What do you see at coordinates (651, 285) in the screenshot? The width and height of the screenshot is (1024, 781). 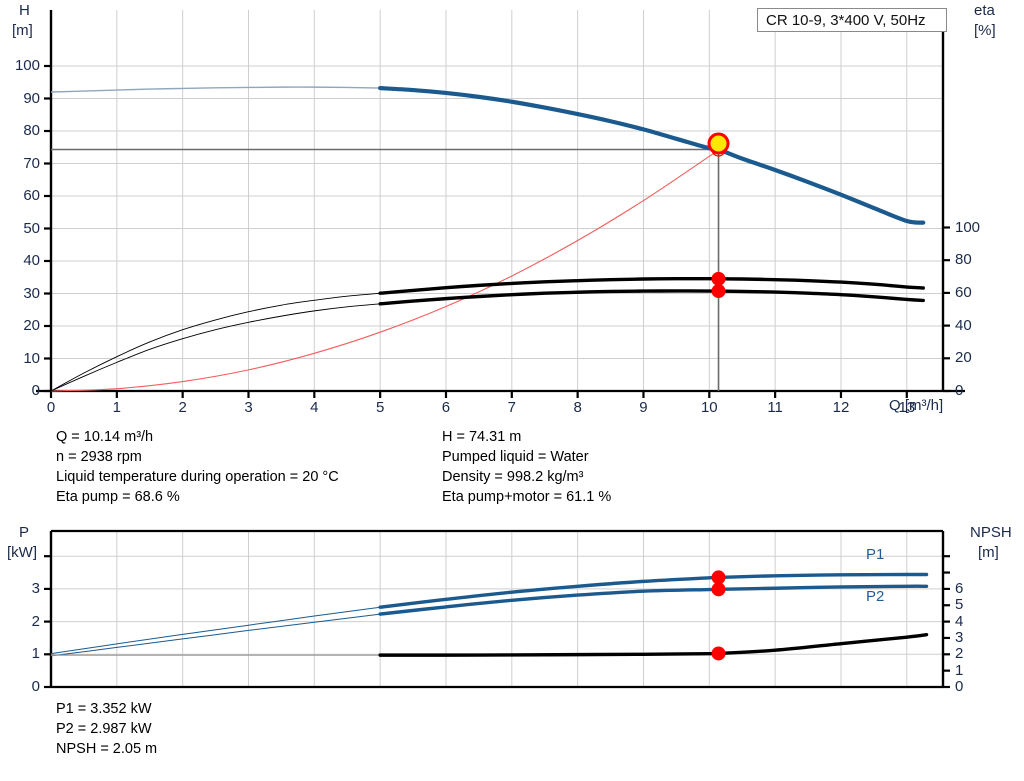 I see `eta-pump-curve` at bounding box center [651, 285].